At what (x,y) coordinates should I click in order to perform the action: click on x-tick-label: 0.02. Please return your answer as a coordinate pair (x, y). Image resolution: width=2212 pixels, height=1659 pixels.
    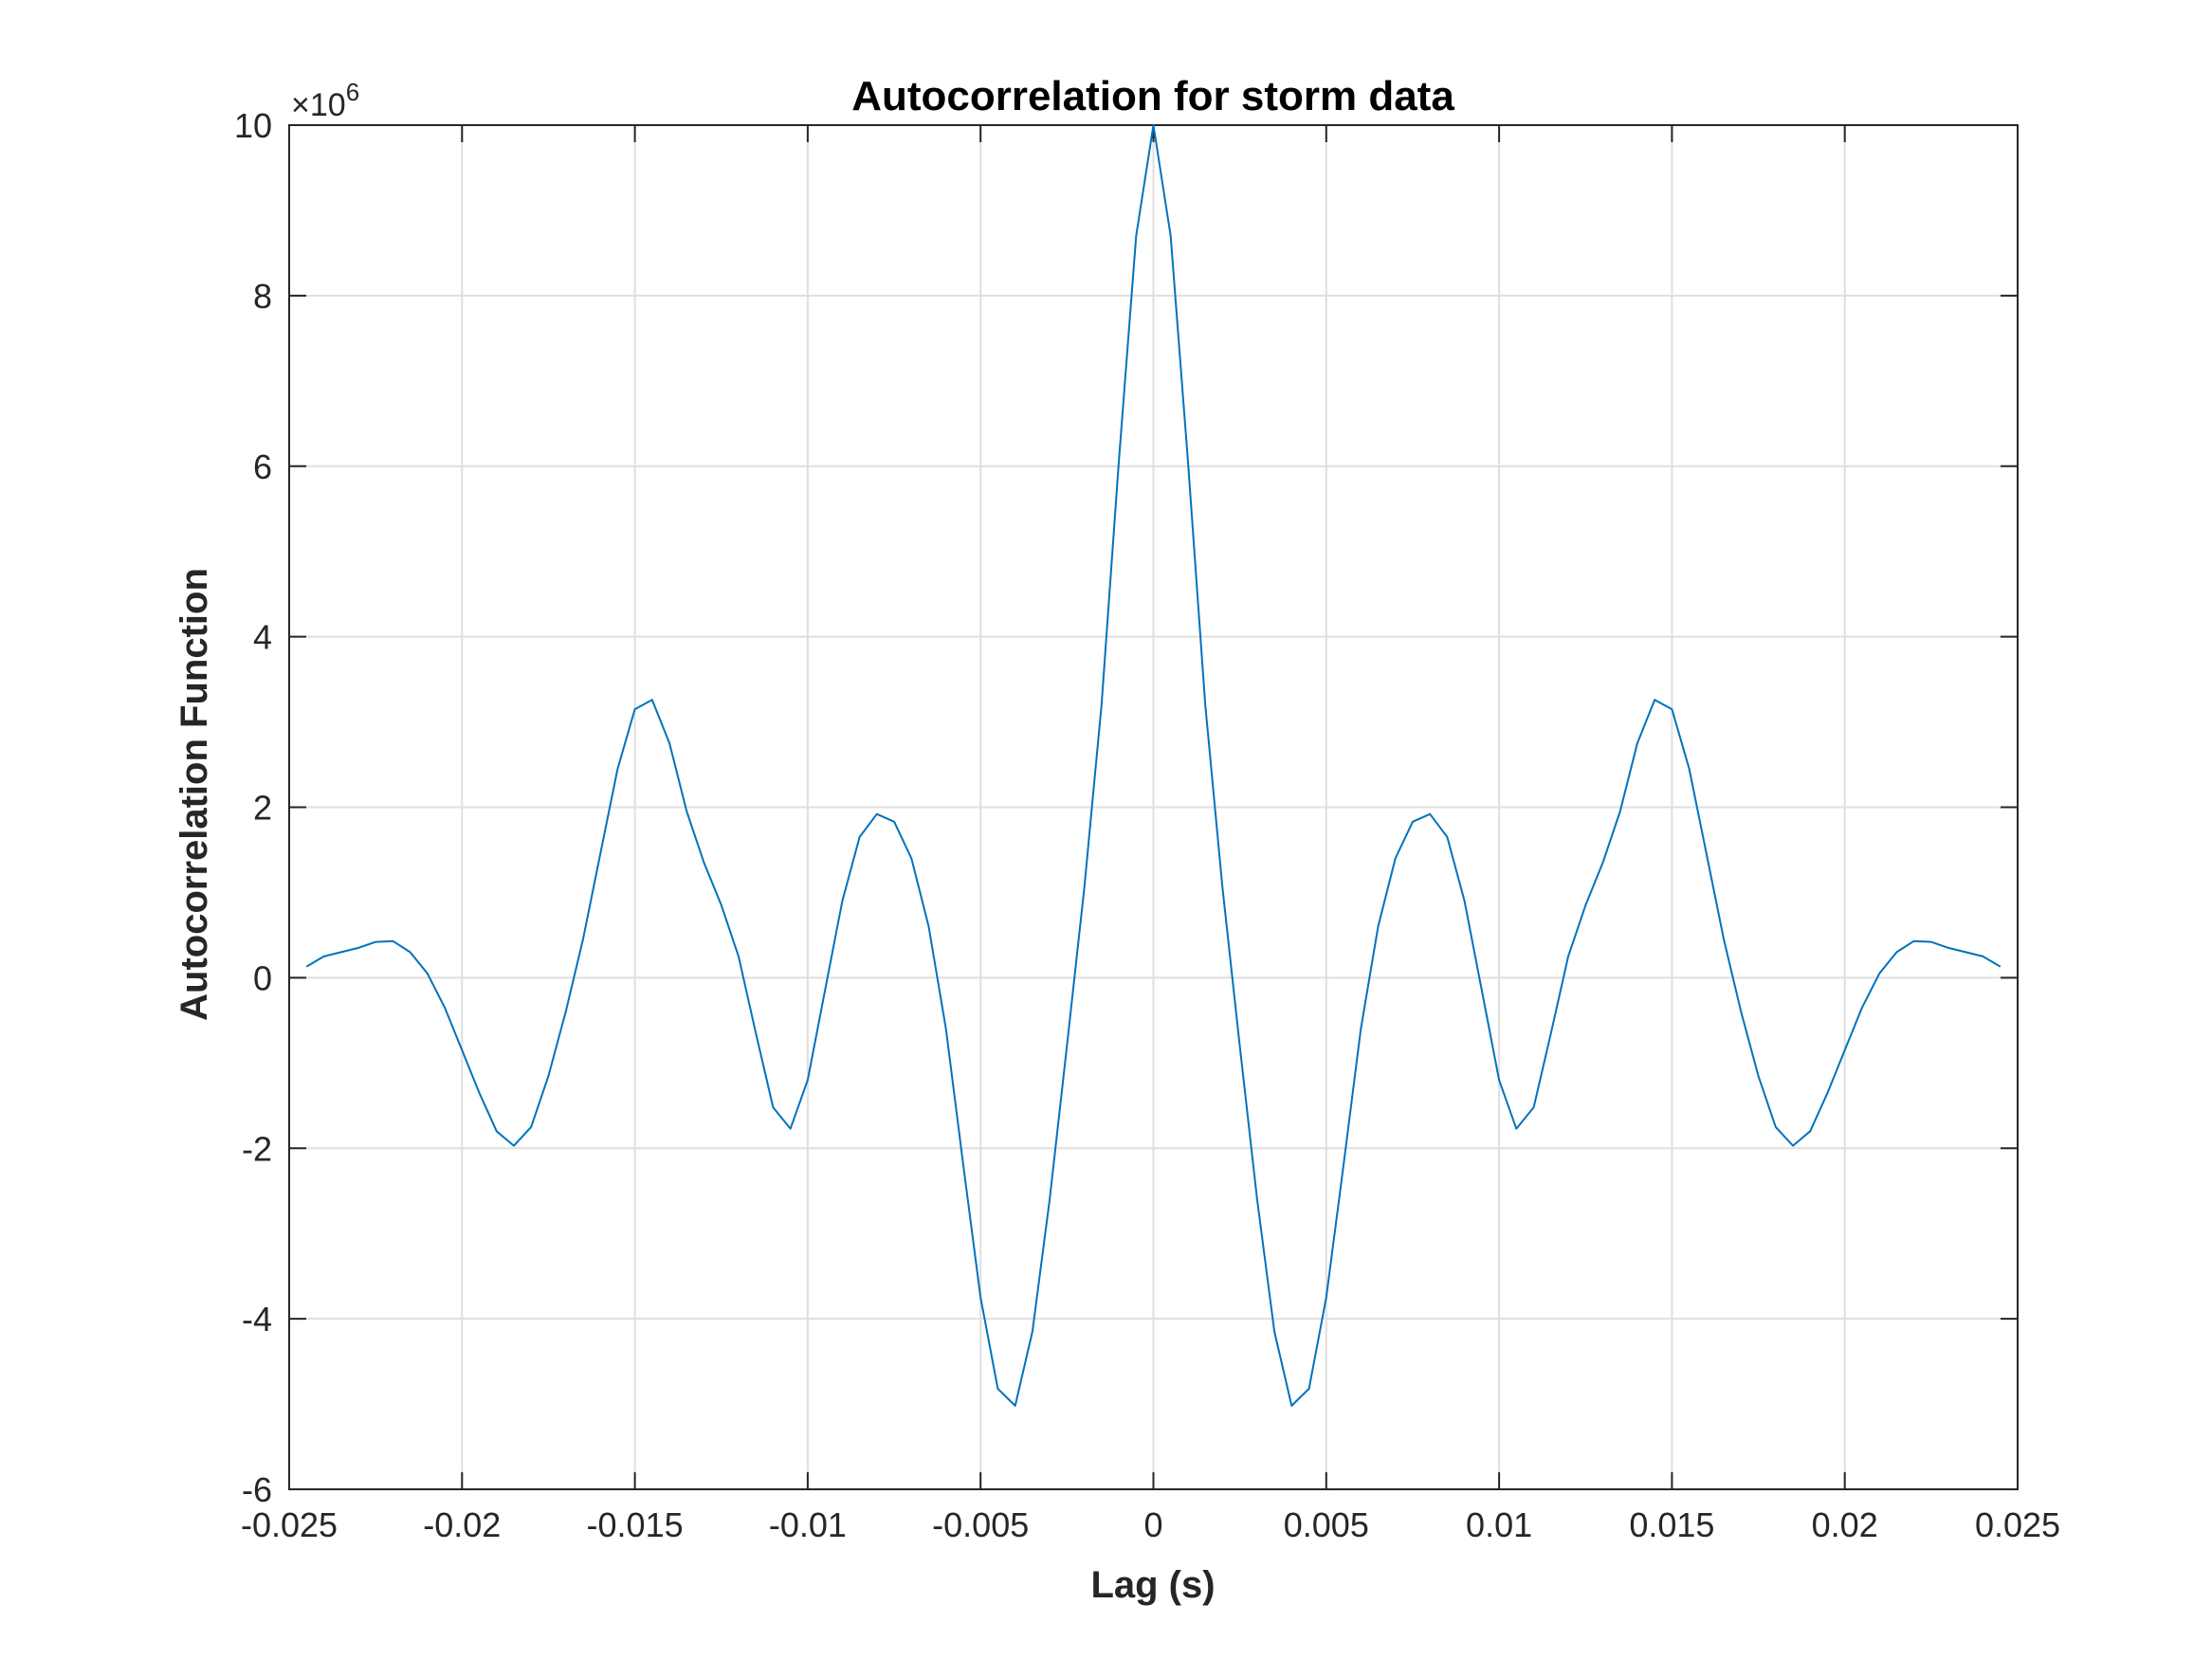
    Looking at the image, I should click on (1845, 1524).